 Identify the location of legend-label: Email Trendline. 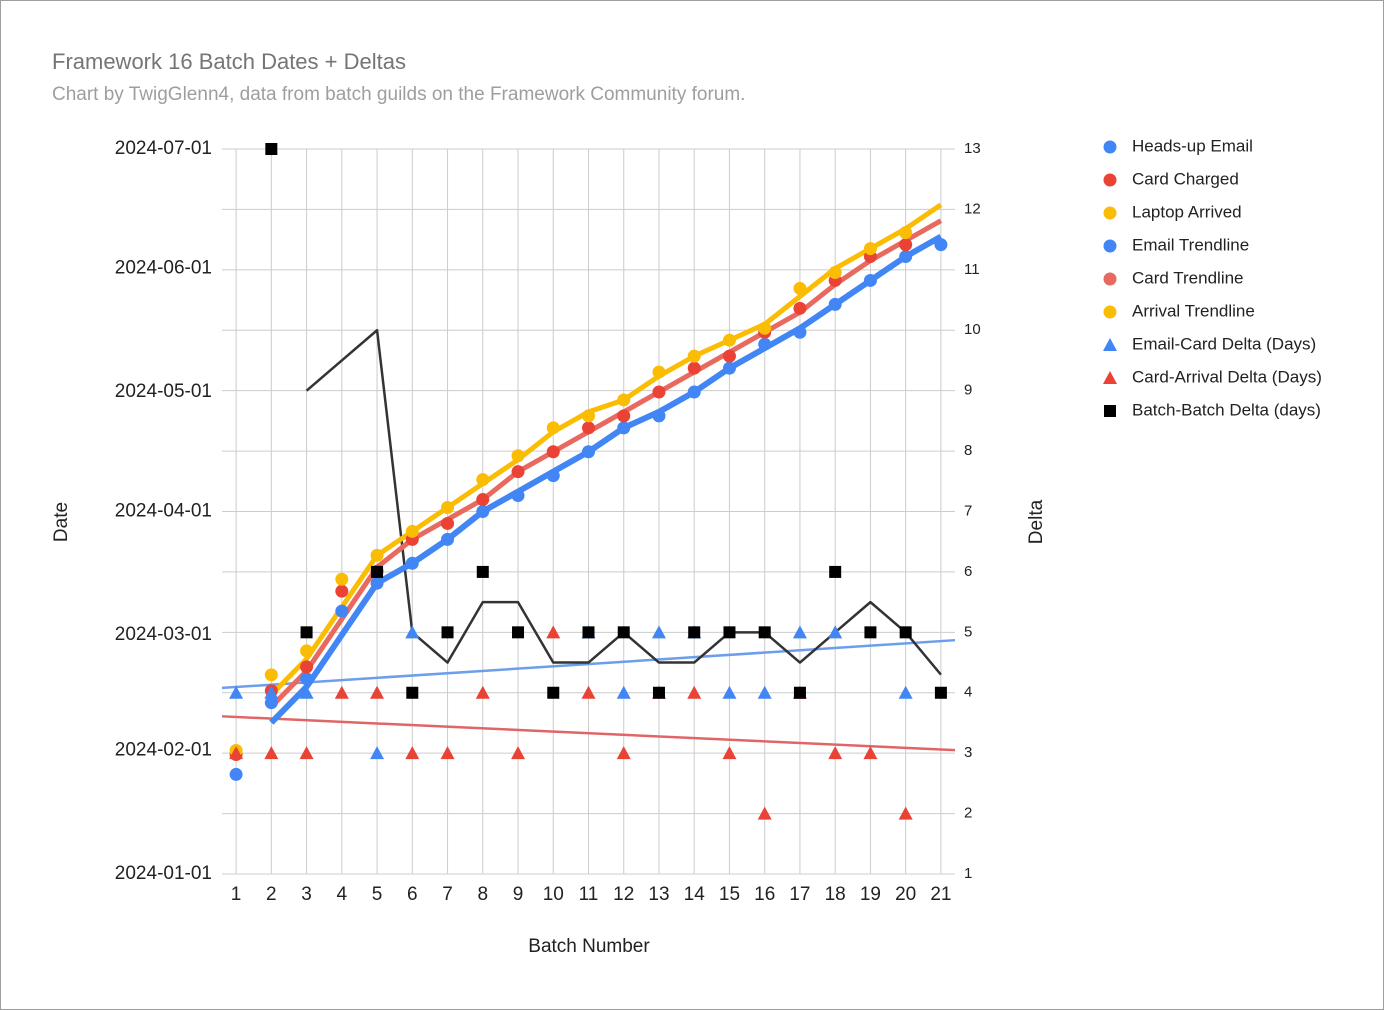
(1190, 244).